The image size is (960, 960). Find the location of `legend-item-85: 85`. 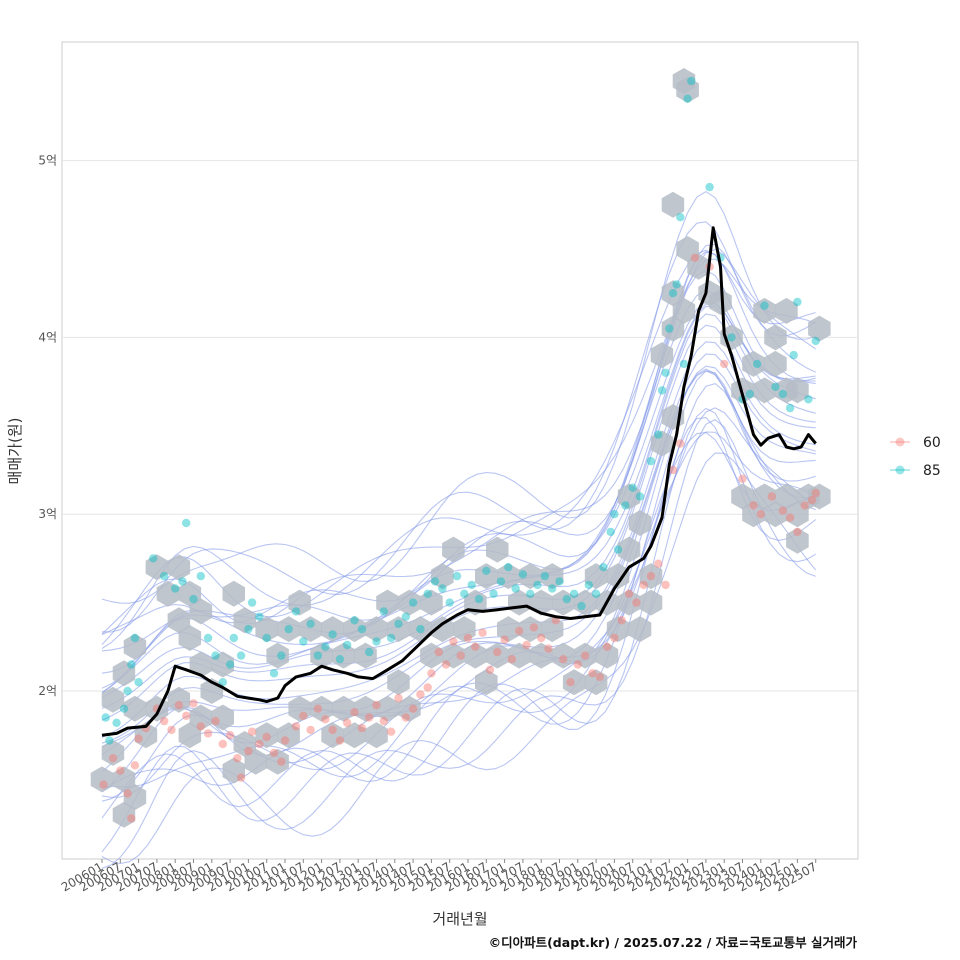

legend-item-85: 85 is located at coordinates (915, 471).